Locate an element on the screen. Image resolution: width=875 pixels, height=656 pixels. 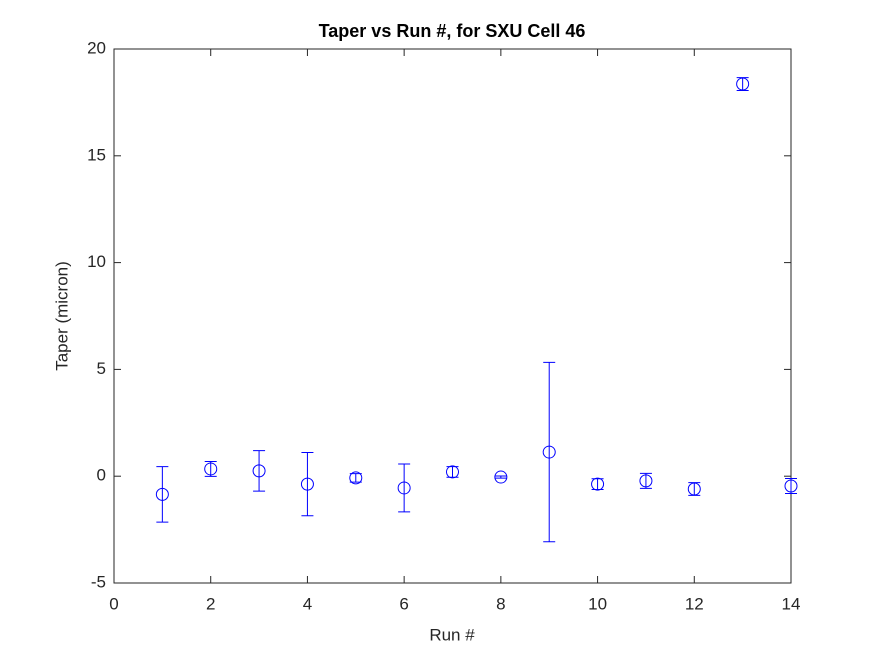
x-tick-label: 10 is located at coordinates (597, 603).